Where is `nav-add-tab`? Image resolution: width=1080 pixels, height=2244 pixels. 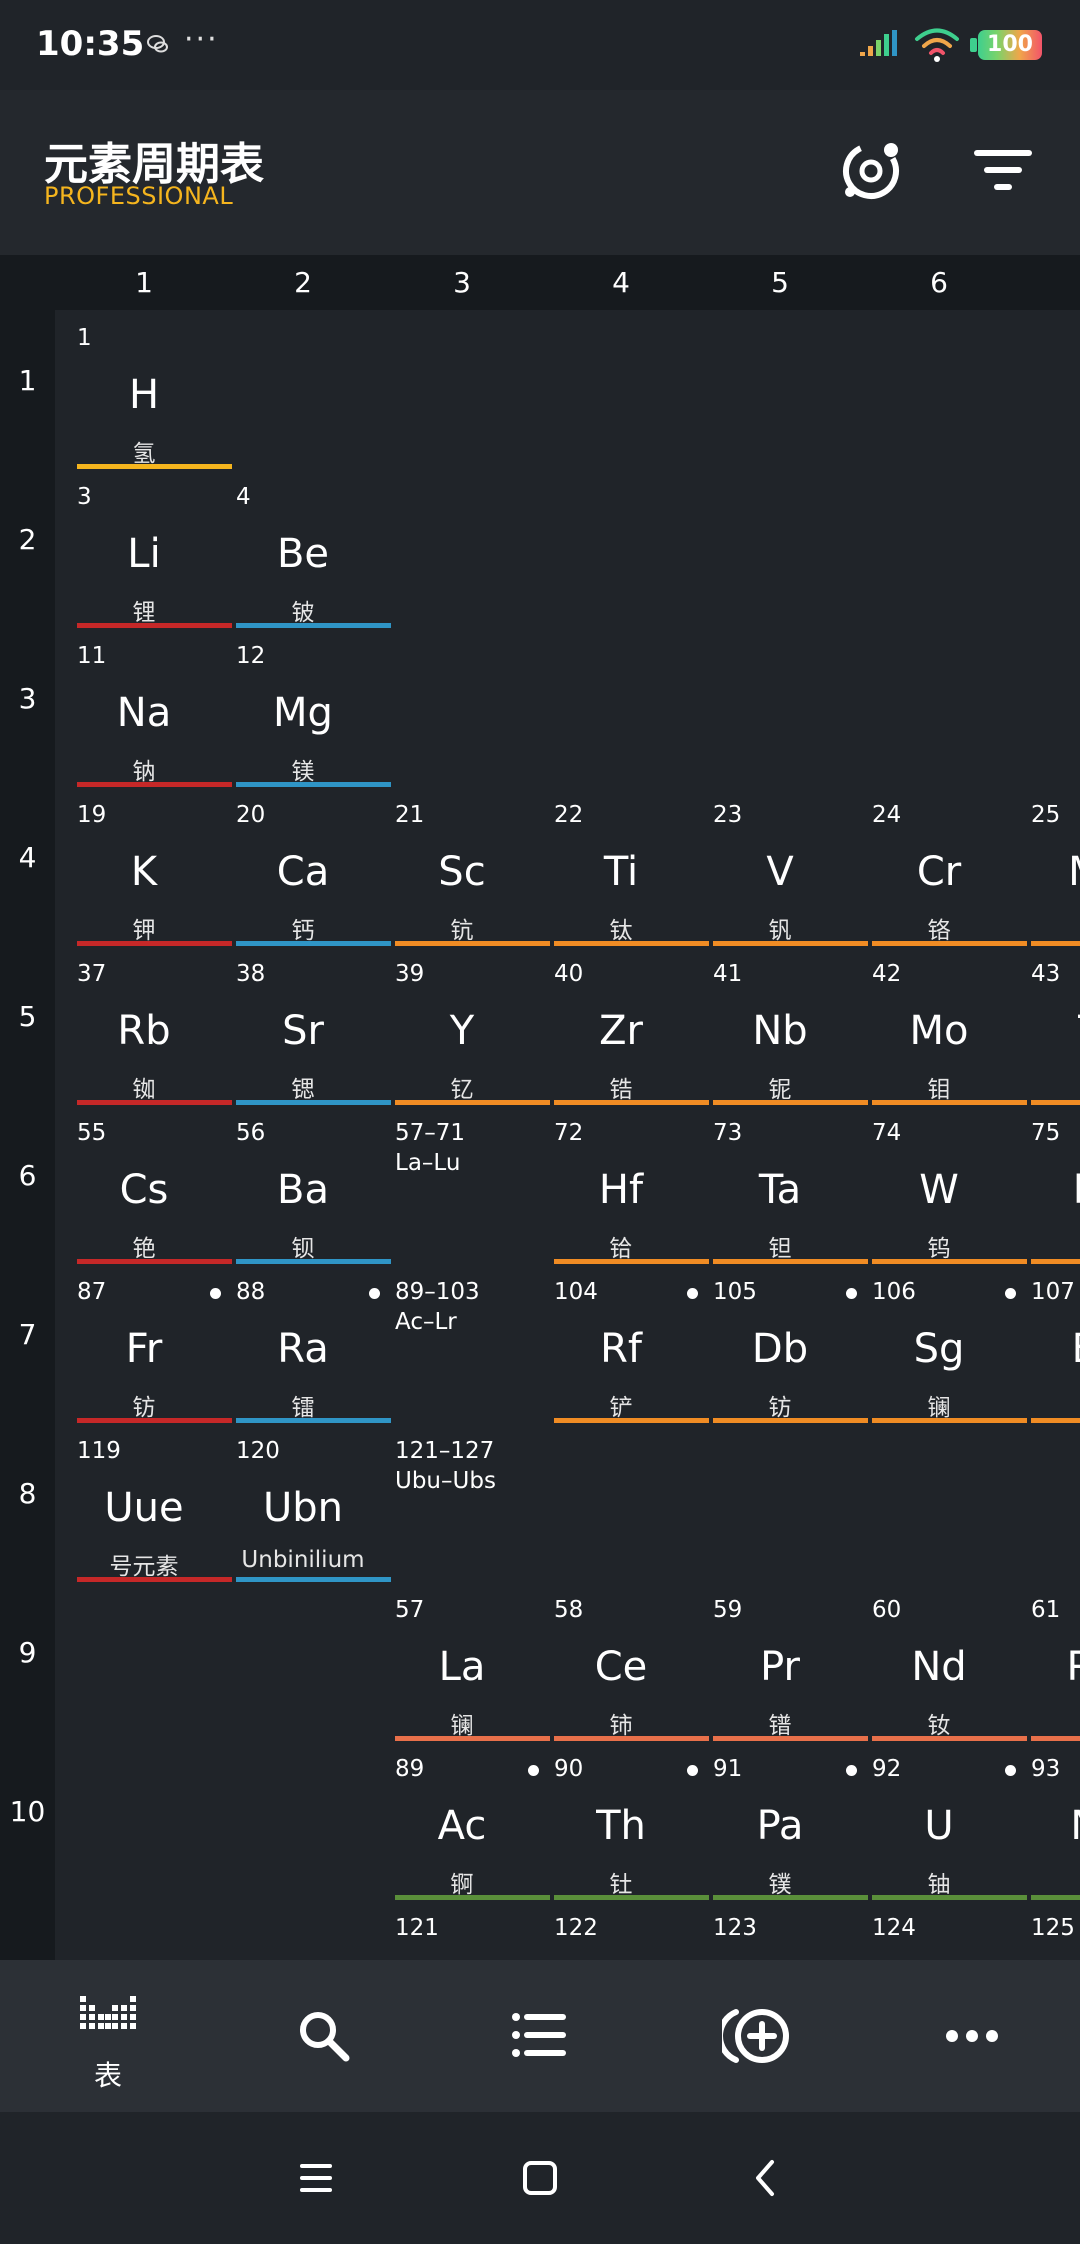
nav-add-tab is located at coordinates (756, 2036).